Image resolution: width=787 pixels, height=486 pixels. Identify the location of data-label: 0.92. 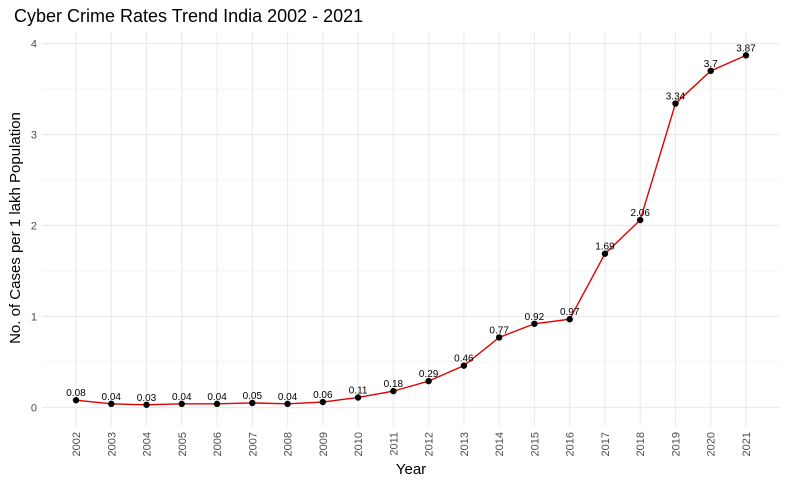
(535, 317).